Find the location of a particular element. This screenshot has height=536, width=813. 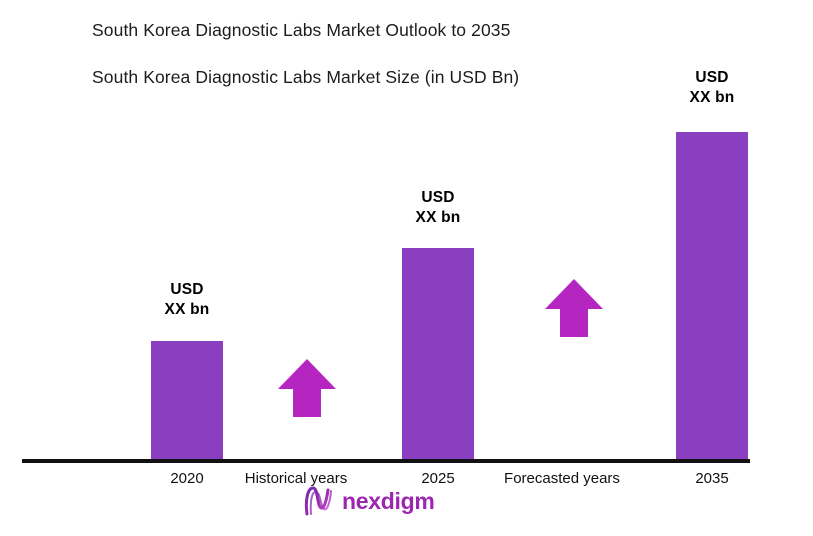

bar-2025 is located at coordinates (438, 354).